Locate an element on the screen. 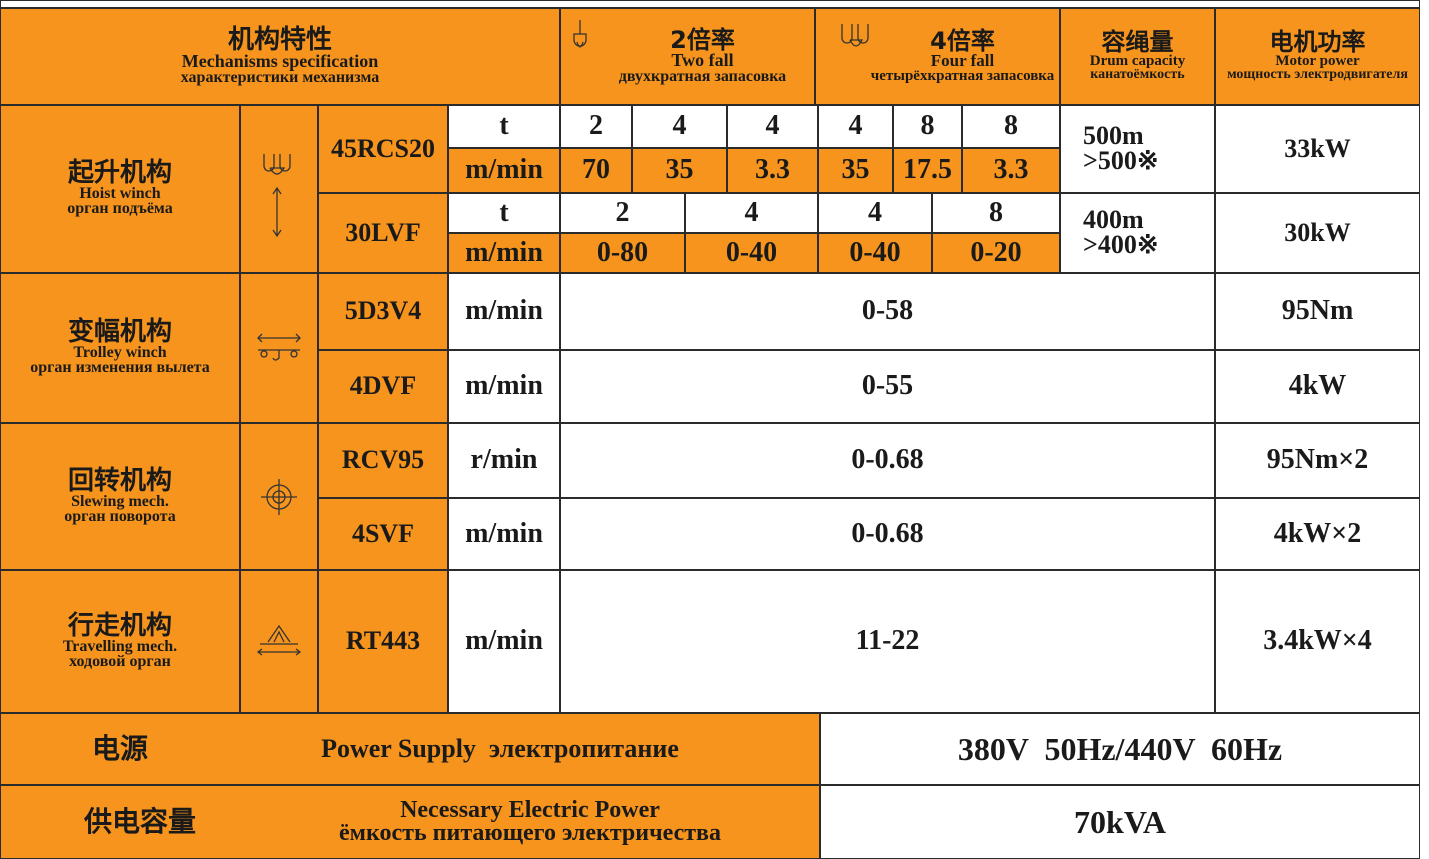  table-cell: 5D3V4 is located at coordinates (383, 311).